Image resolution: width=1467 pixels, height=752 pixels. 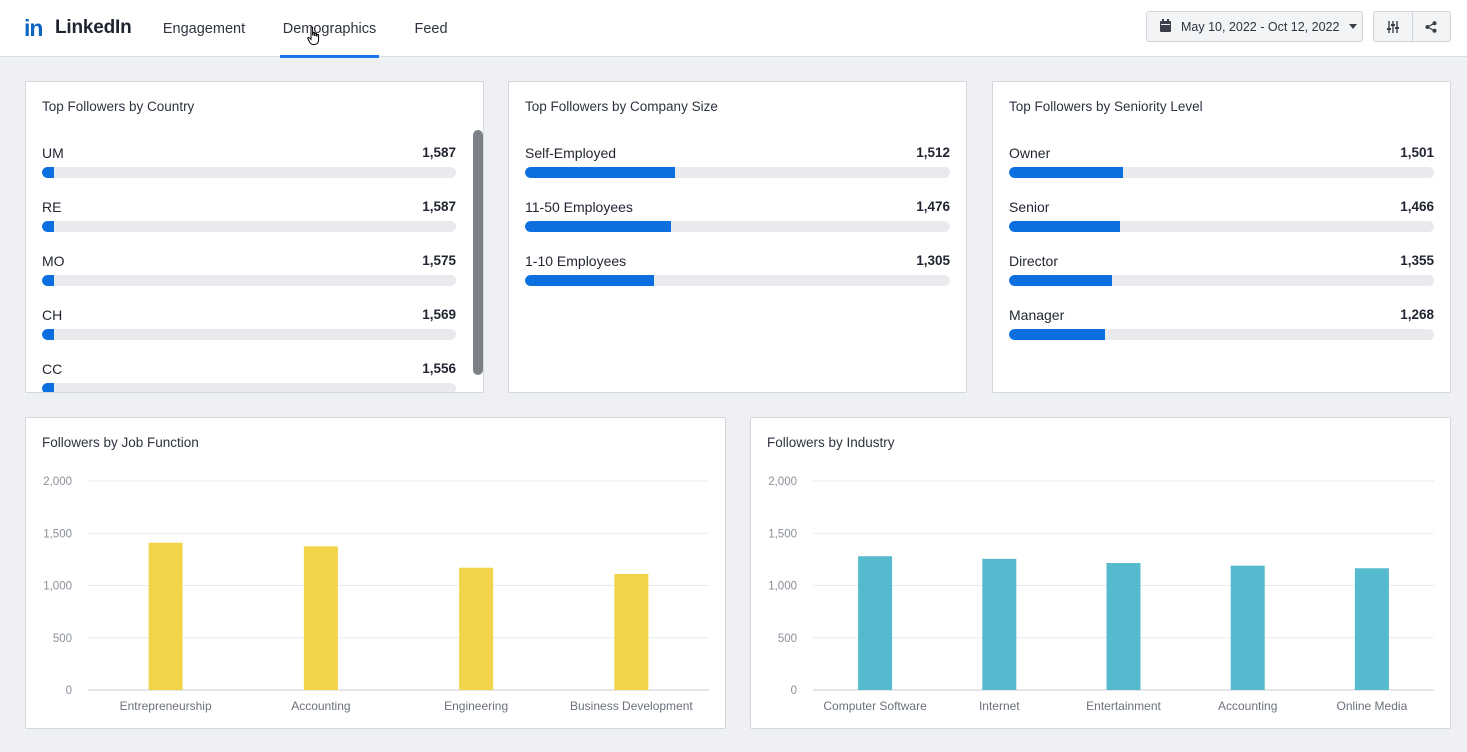 I want to click on date-range-picker: May 10, 2022 - Oct 12, 2022, so click(x=1254, y=26).